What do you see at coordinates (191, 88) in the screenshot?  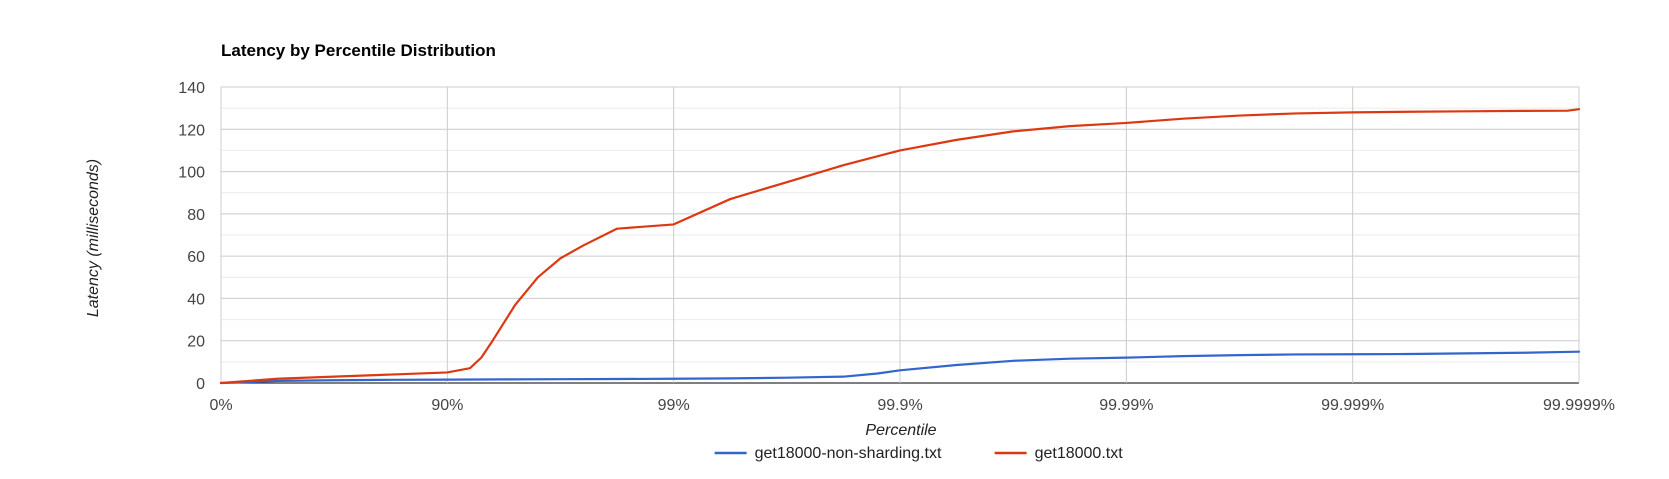 I see `y-tick-label: 140` at bounding box center [191, 88].